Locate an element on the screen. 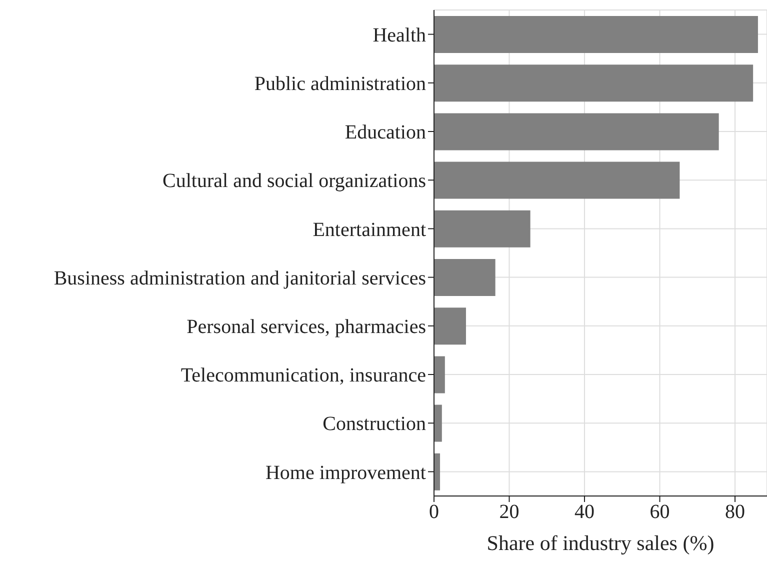  y-tick-label: Public administration is located at coordinates (340, 84).